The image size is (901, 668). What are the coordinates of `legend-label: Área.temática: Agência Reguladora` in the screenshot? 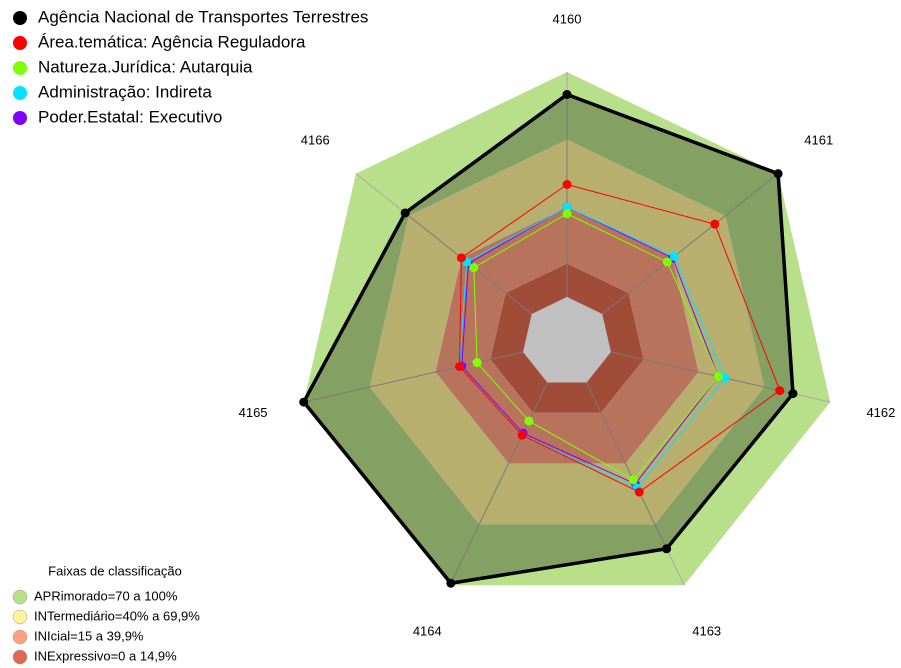 It's located at (172, 41).